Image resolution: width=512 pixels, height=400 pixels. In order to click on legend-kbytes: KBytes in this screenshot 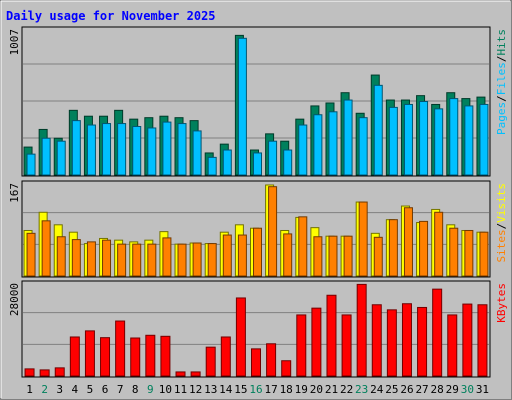, I will do `click(501, 303)`.